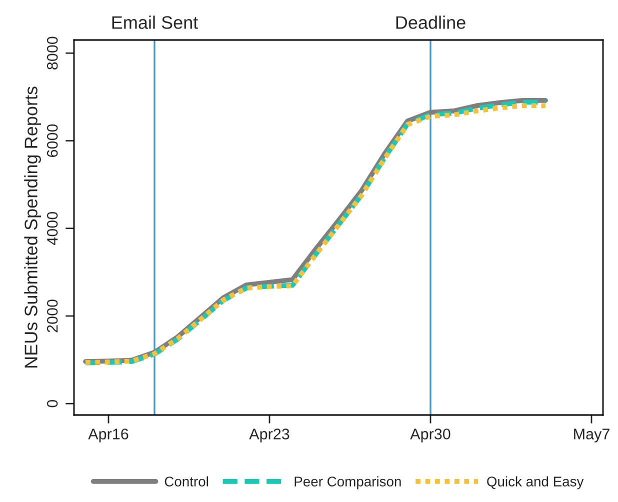  I want to click on y-tick-label: 6000, so click(52, 140).